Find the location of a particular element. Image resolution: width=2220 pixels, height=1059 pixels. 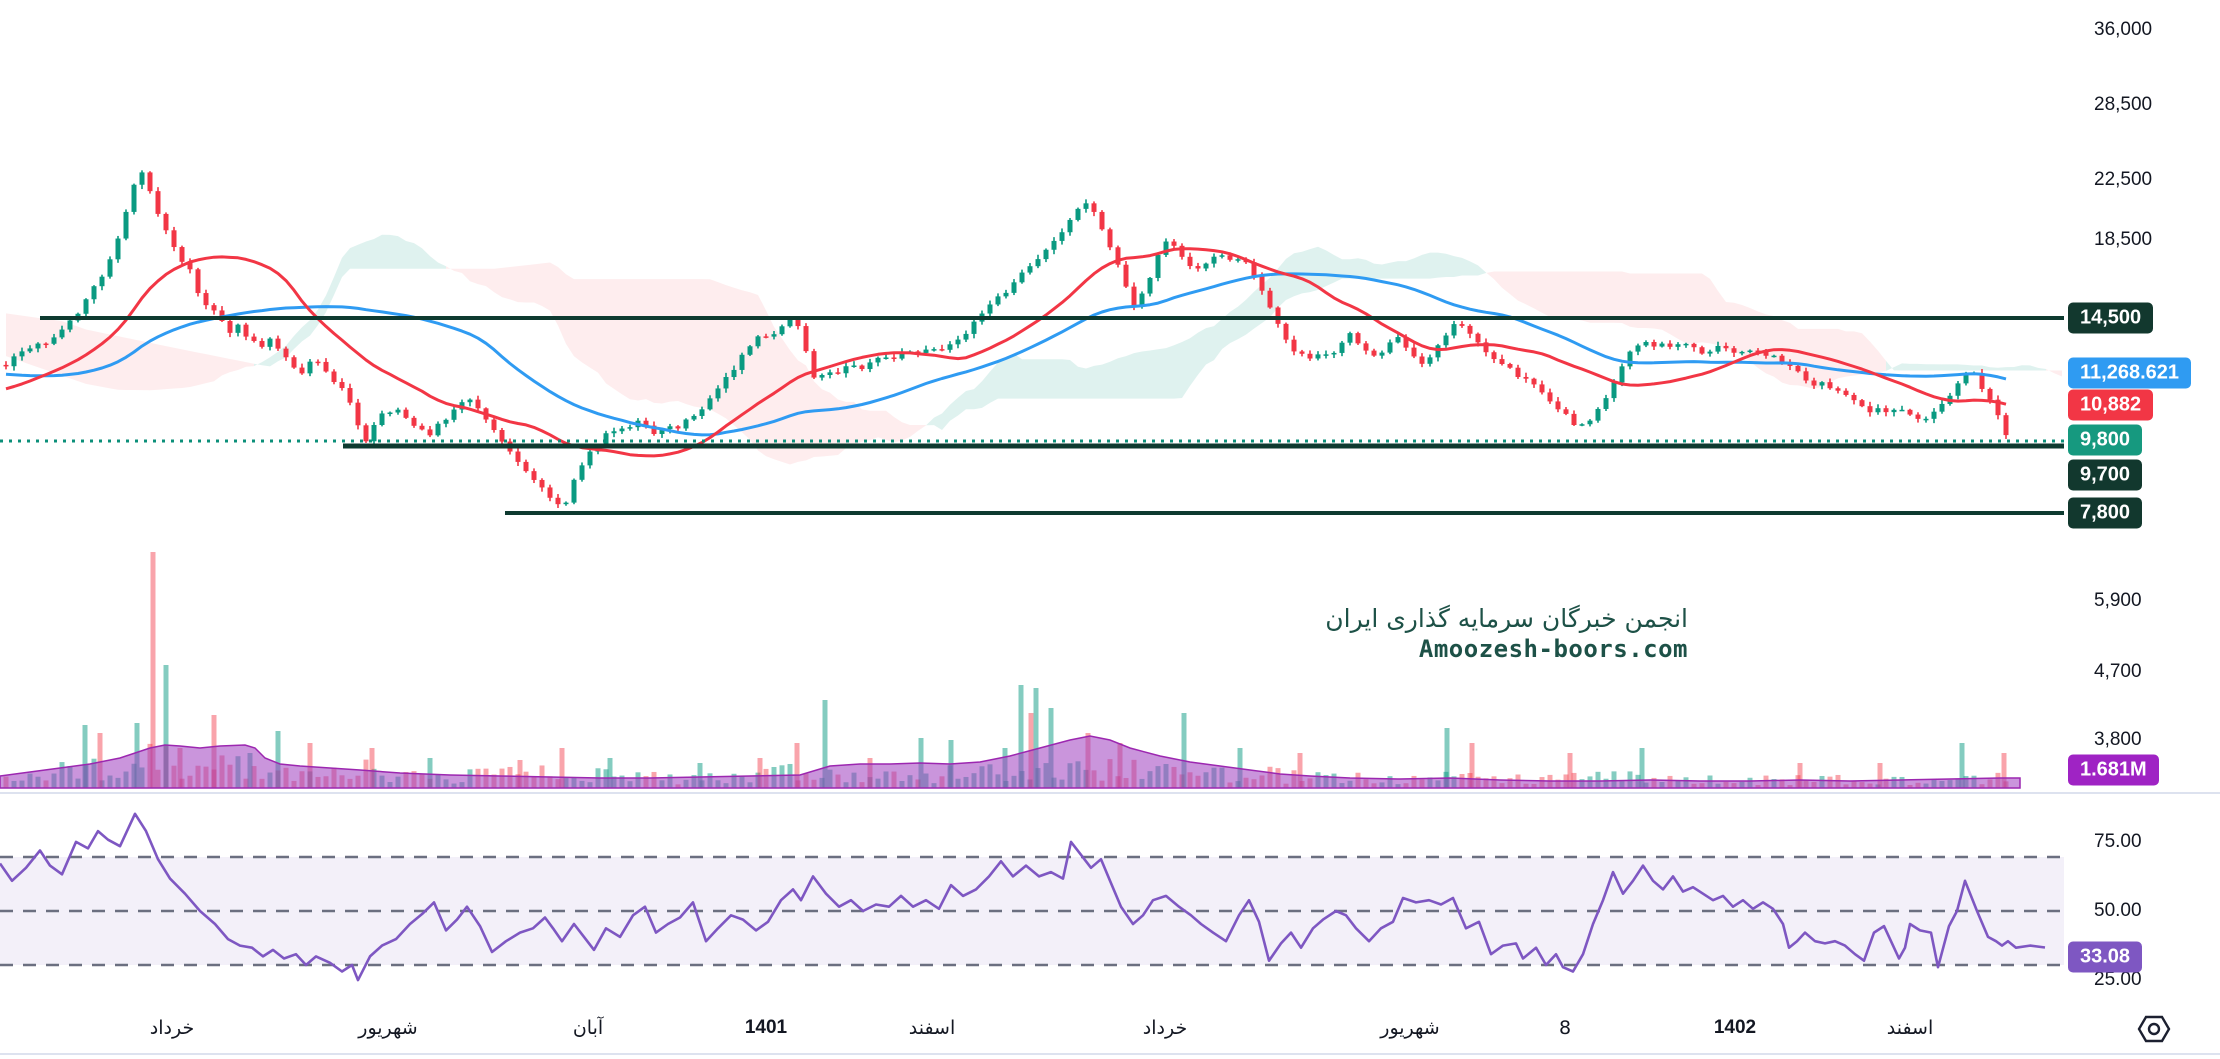

price-badge: 33.08 is located at coordinates (2105, 957).